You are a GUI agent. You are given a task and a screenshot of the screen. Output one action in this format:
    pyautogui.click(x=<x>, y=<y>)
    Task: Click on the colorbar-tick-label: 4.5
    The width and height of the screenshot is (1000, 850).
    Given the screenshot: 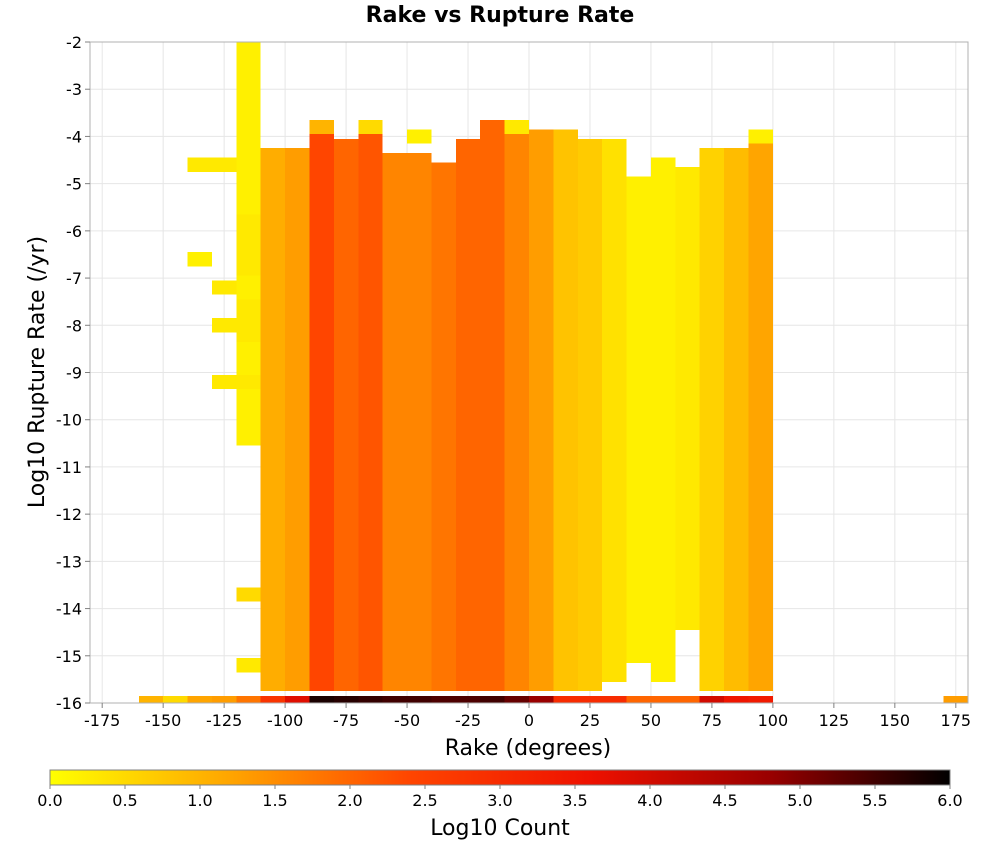 What is the action you would take?
    pyautogui.click(x=724, y=800)
    